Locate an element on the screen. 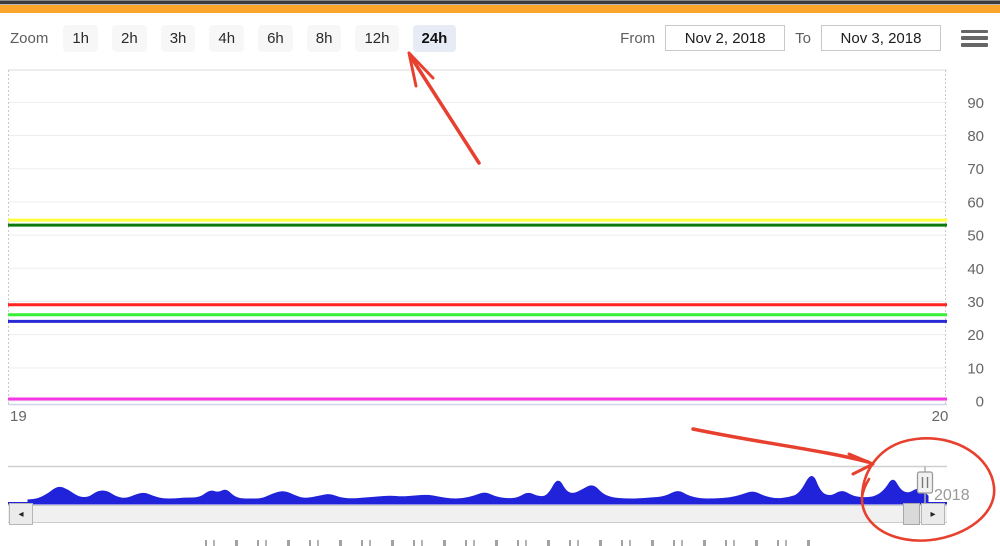 This screenshot has width=1000, height=546. to-date-input is located at coordinates (881, 38).